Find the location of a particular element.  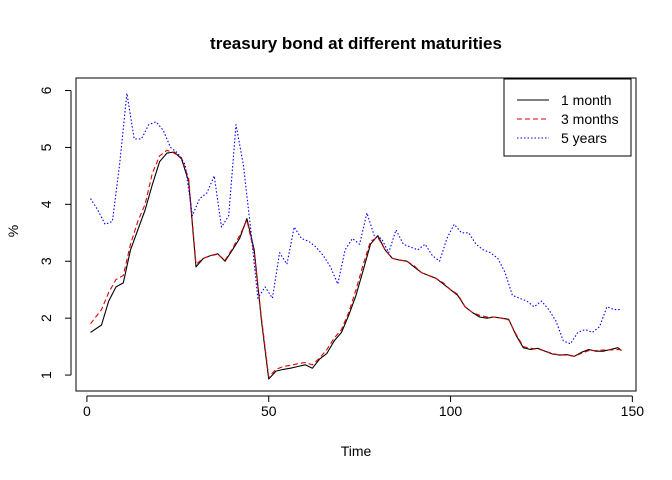

y-tick-label: 4 is located at coordinates (46, 204).